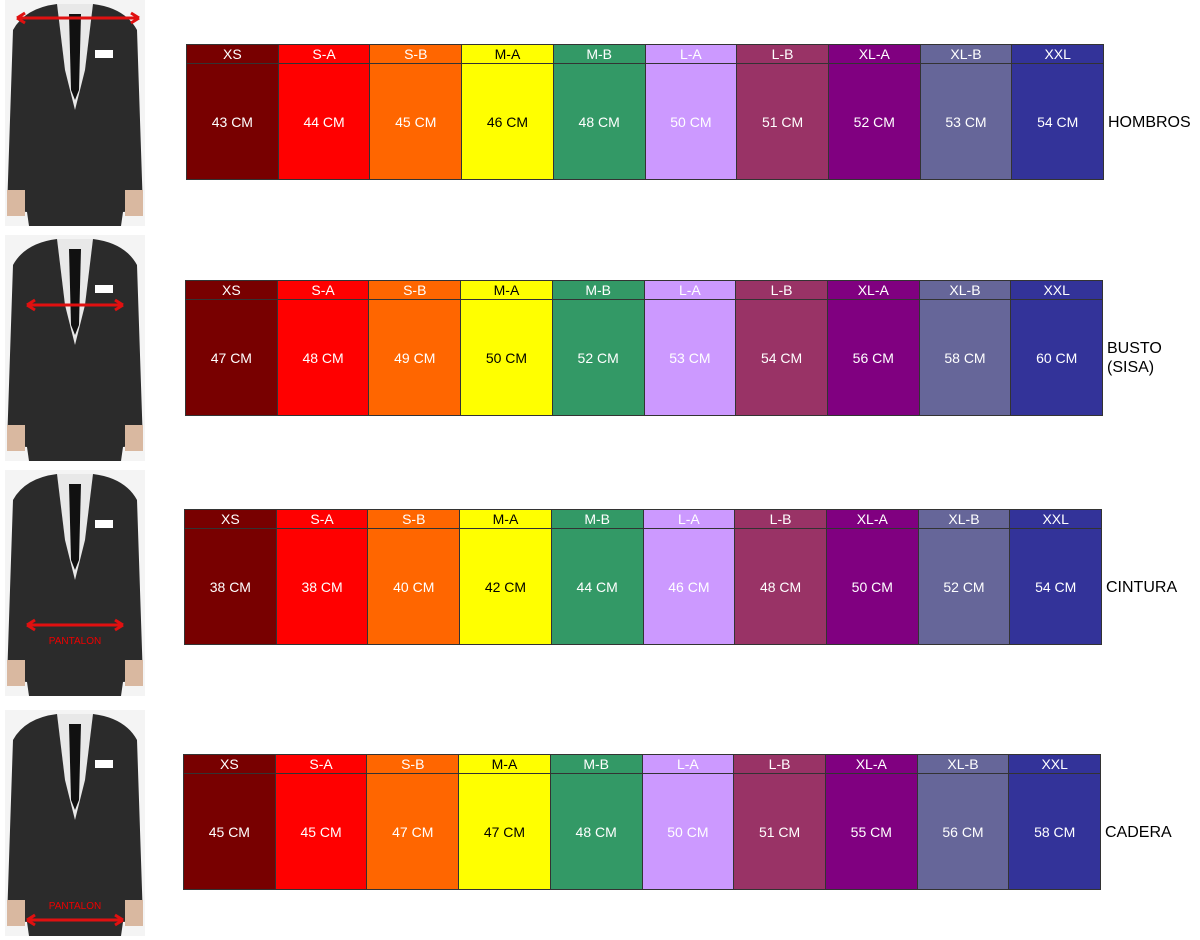 The width and height of the screenshot is (1200, 940). I want to click on size-column: XS 38 CM, so click(231, 577).